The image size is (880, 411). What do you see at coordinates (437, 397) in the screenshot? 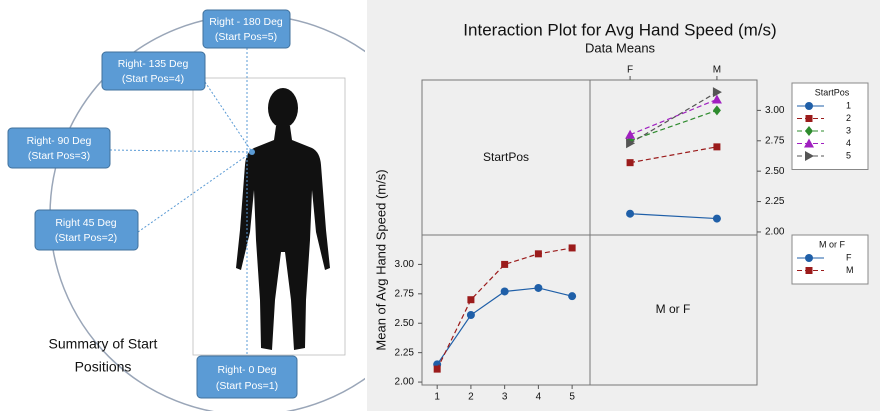
I see `x-tick-label: 1` at bounding box center [437, 397].